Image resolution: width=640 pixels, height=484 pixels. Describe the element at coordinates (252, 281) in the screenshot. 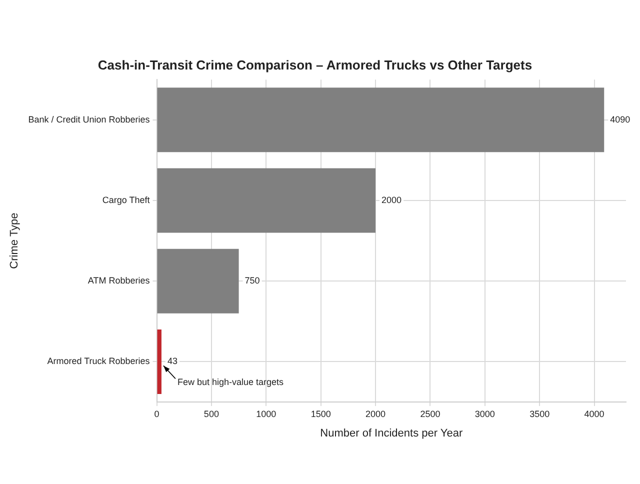

I see `data-label: 750` at that location.